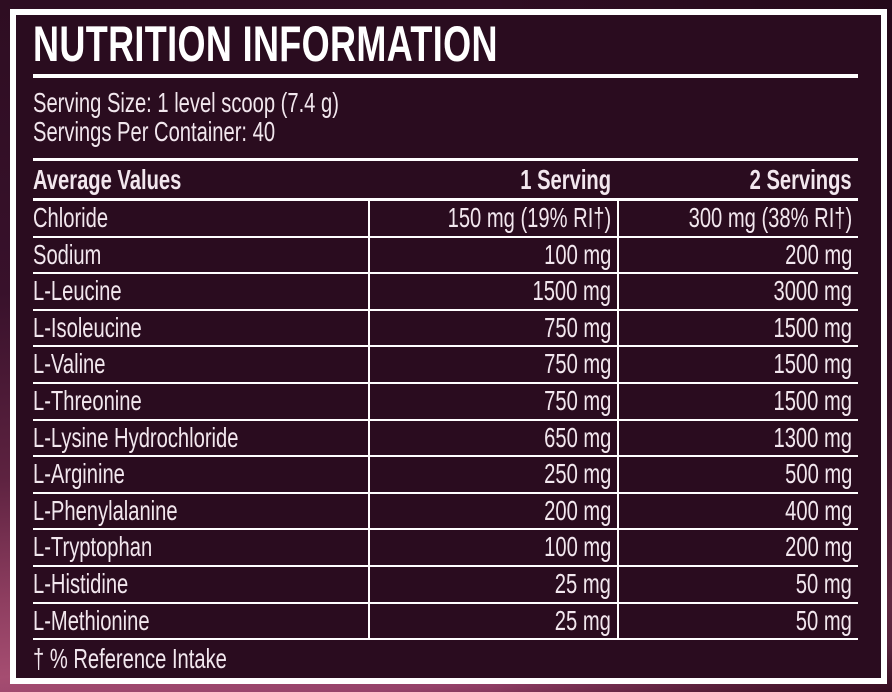 The width and height of the screenshot is (892, 692). Describe the element at coordinates (130, 659) in the screenshot. I see `reference-intake-footnote: † % Reference Intake` at that location.